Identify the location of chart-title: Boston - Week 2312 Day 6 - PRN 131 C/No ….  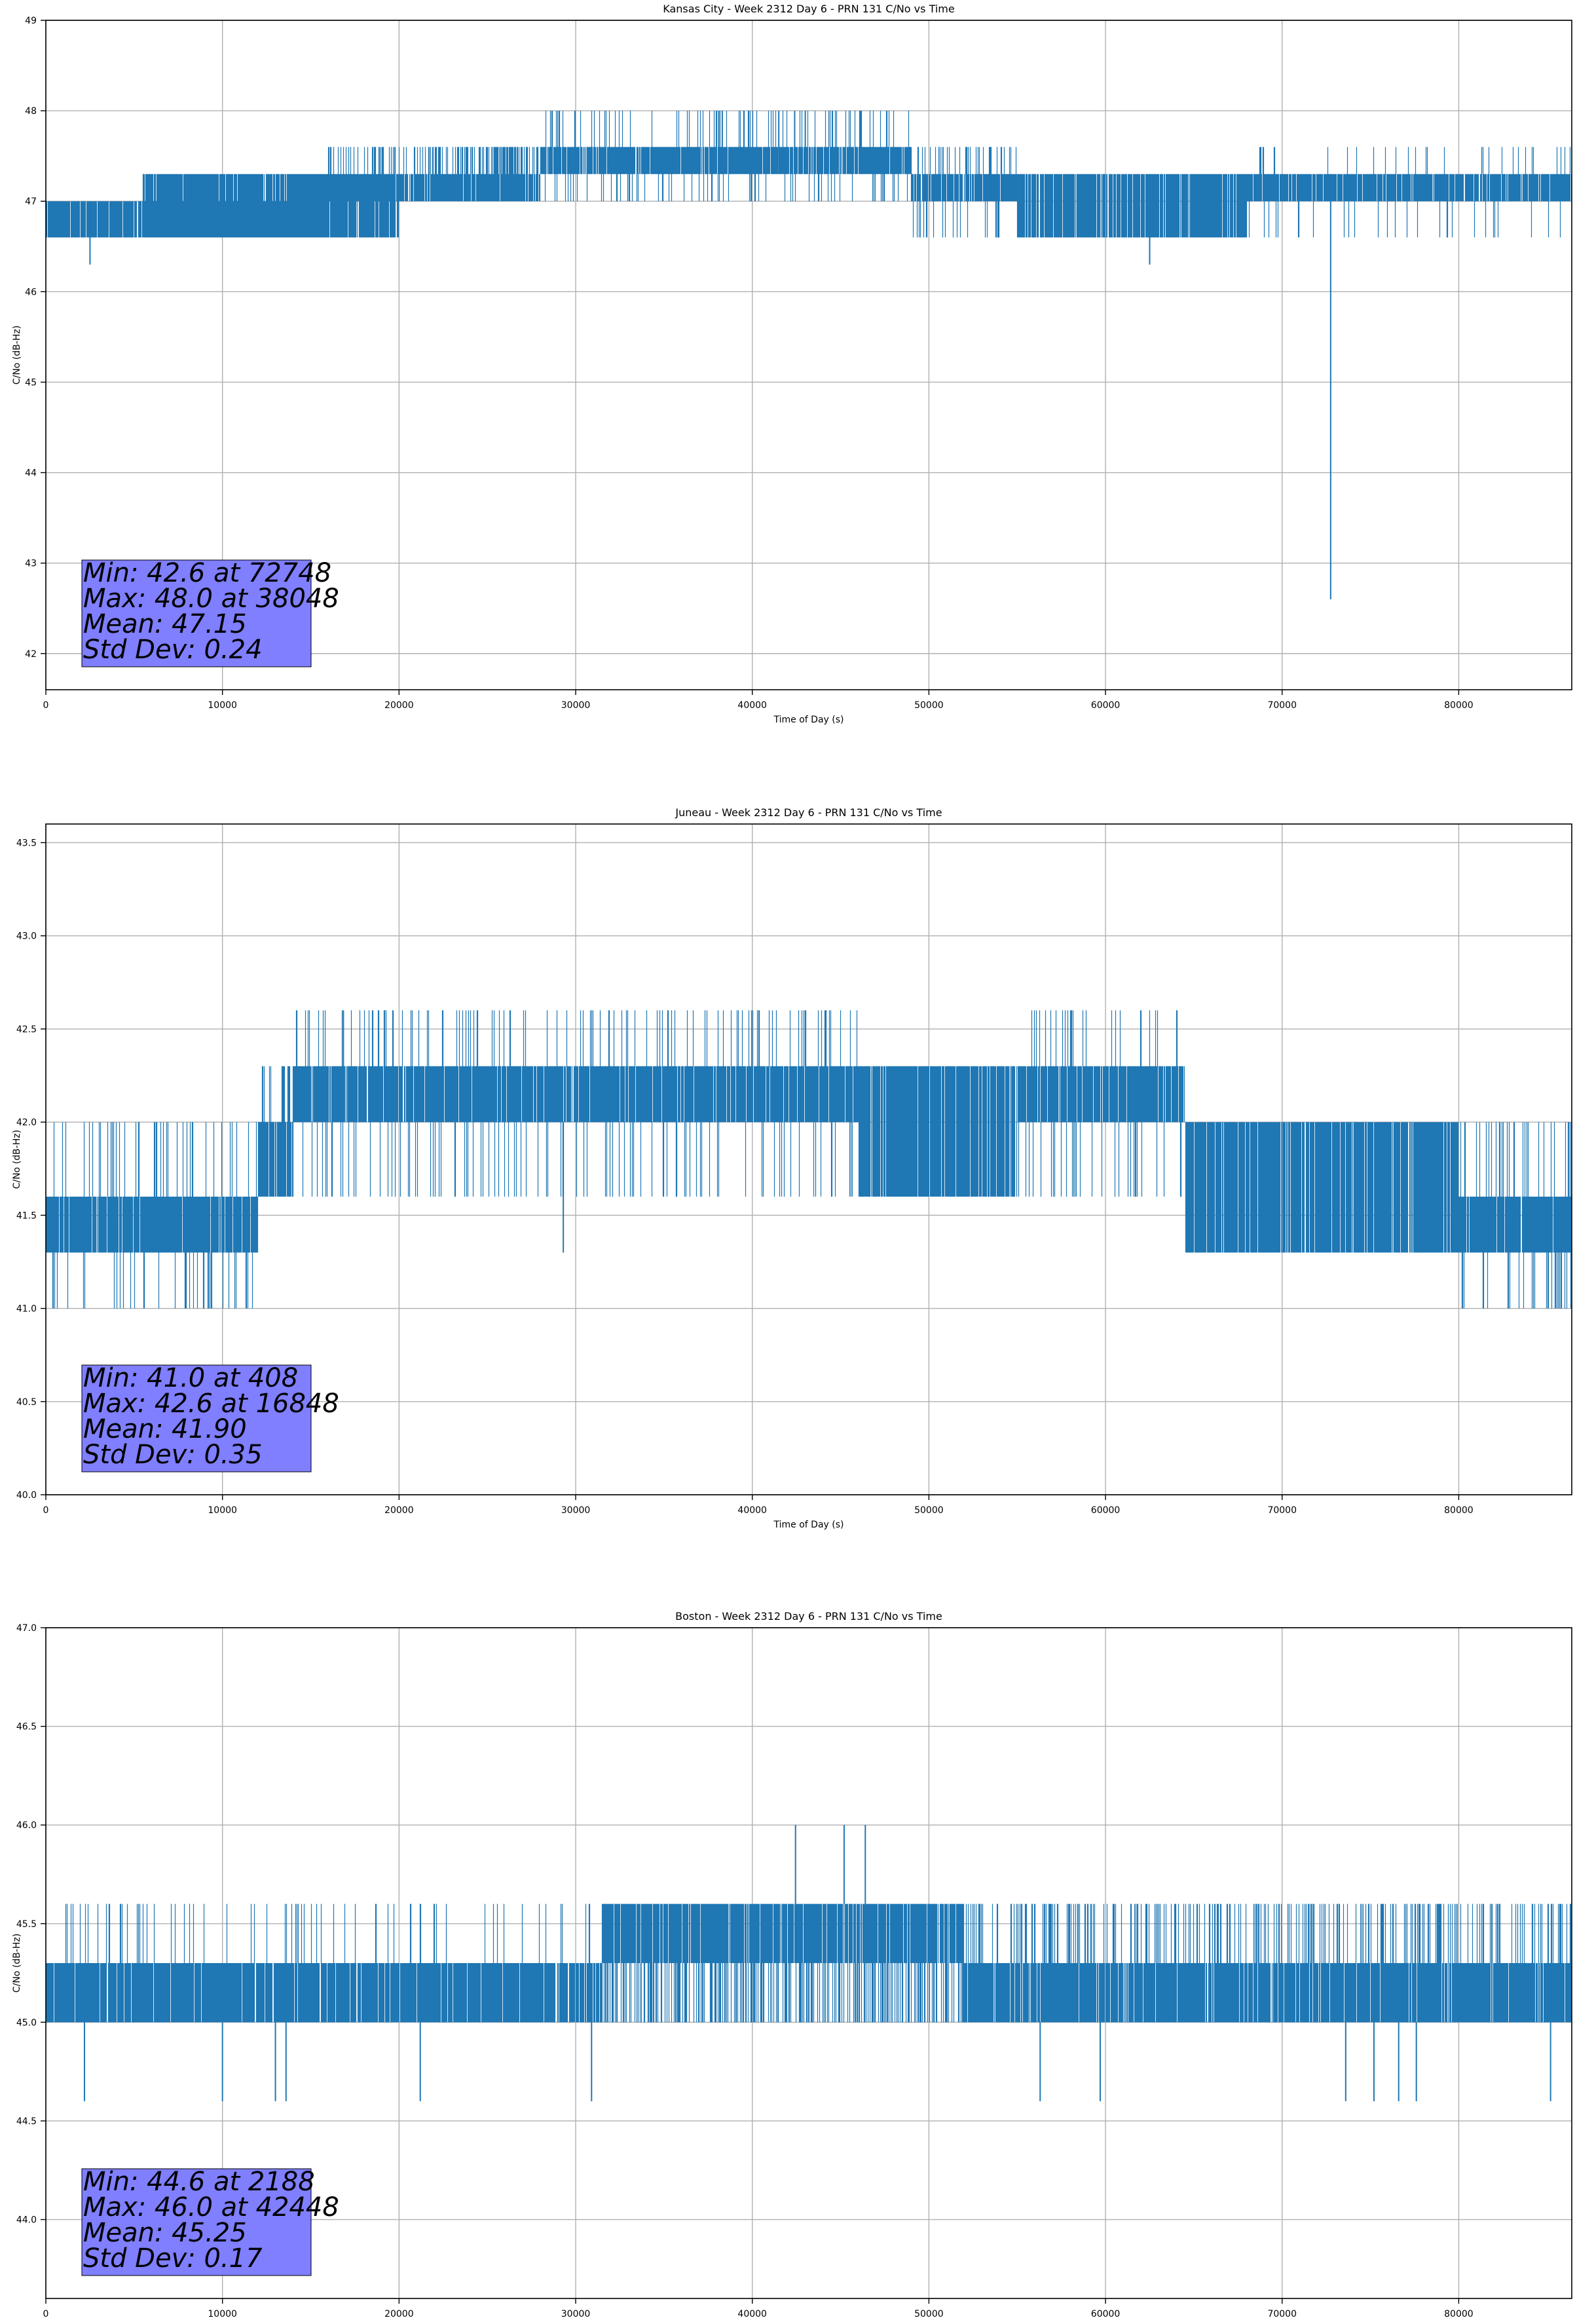
(808, 1616).